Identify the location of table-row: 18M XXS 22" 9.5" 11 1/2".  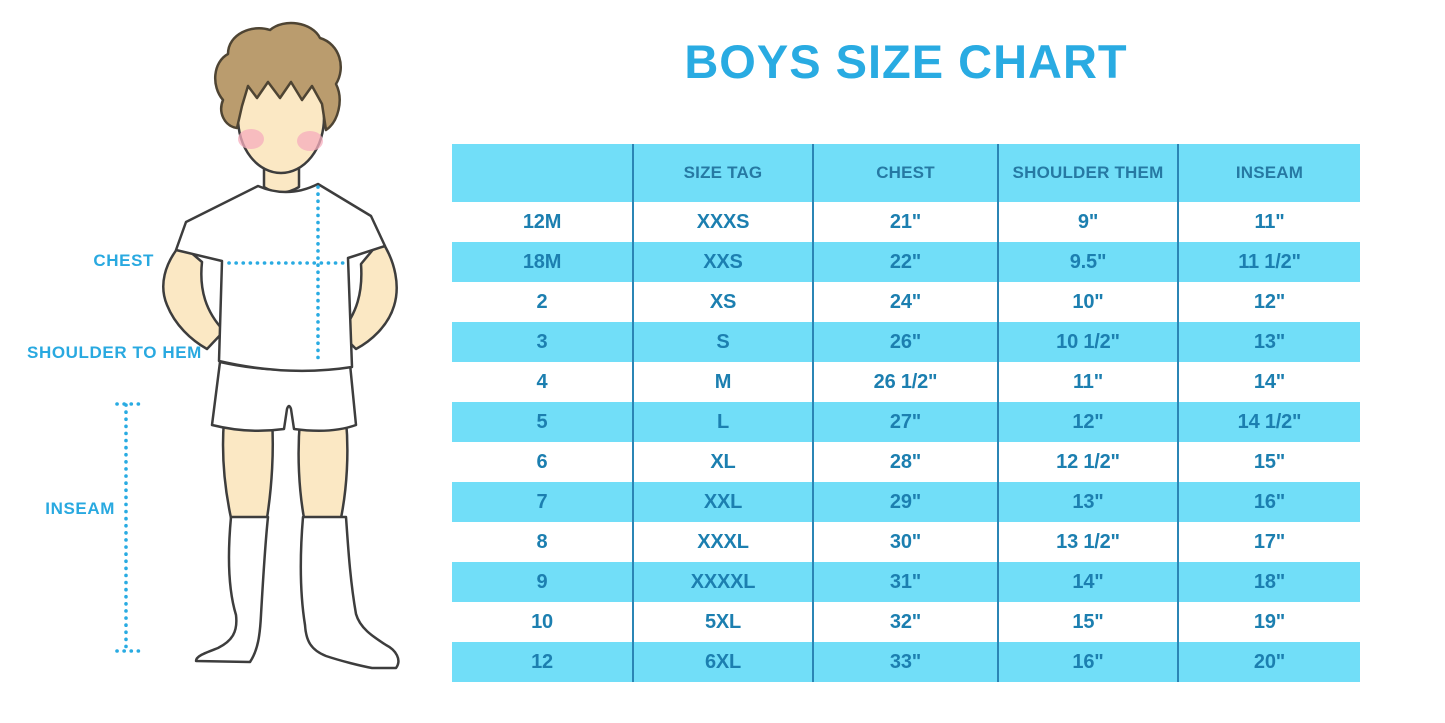
(906, 262).